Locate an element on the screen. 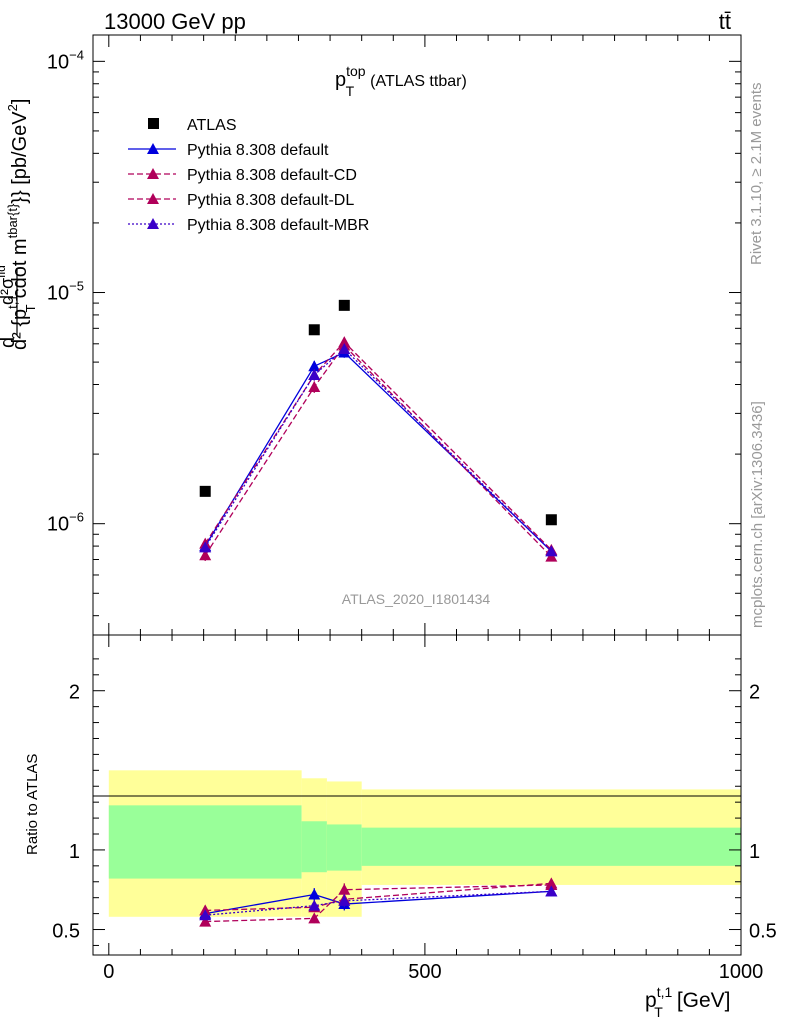 This screenshot has width=786, height=1024. title-sub: T is located at coordinates (350, 91).